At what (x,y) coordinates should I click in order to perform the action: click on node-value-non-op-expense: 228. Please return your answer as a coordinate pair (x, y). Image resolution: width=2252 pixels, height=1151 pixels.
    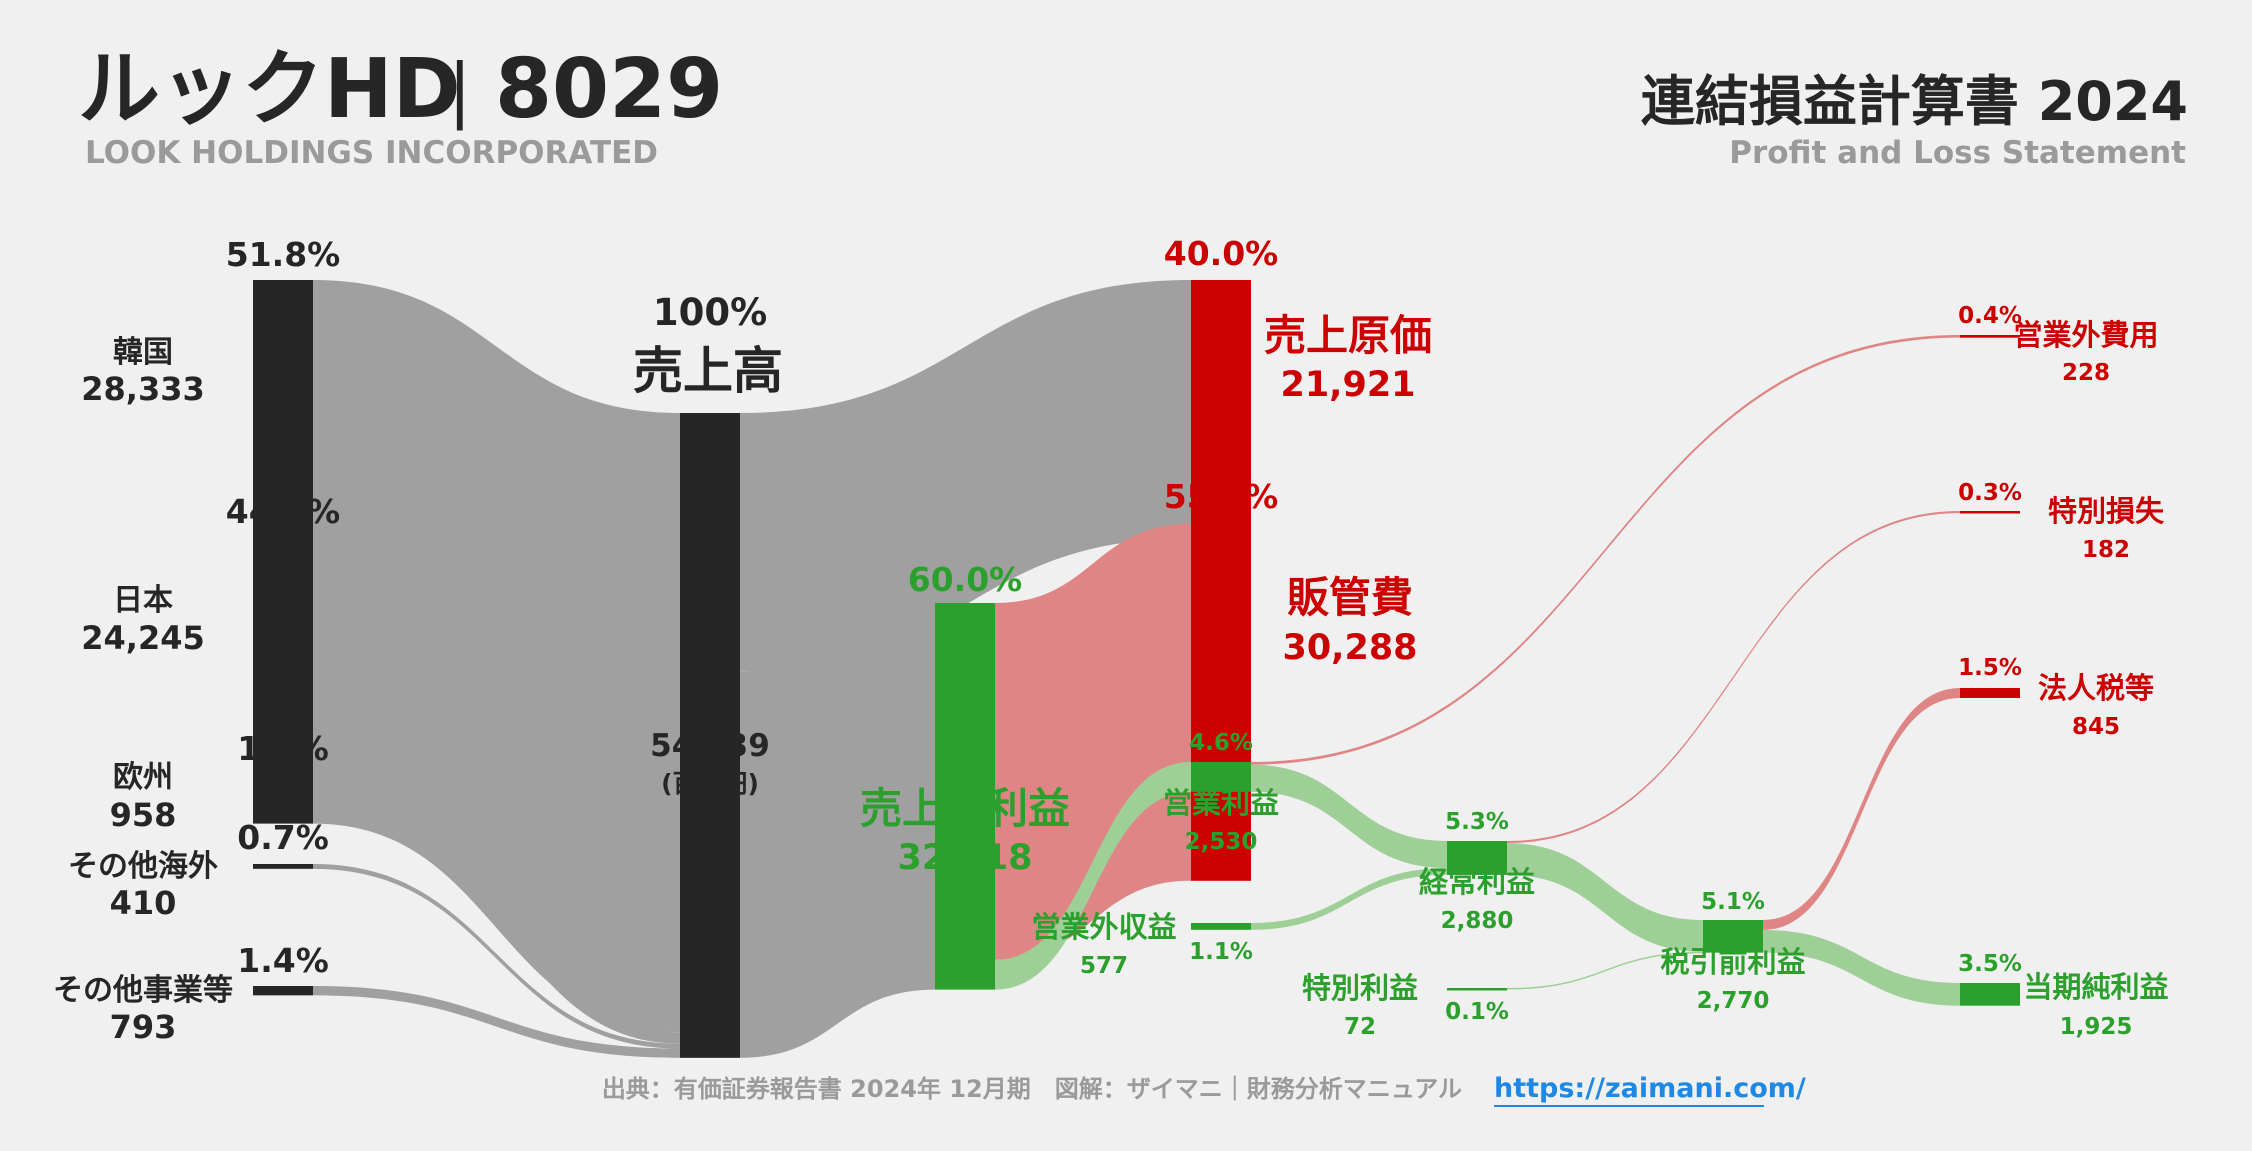
    Looking at the image, I should click on (2086, 373).